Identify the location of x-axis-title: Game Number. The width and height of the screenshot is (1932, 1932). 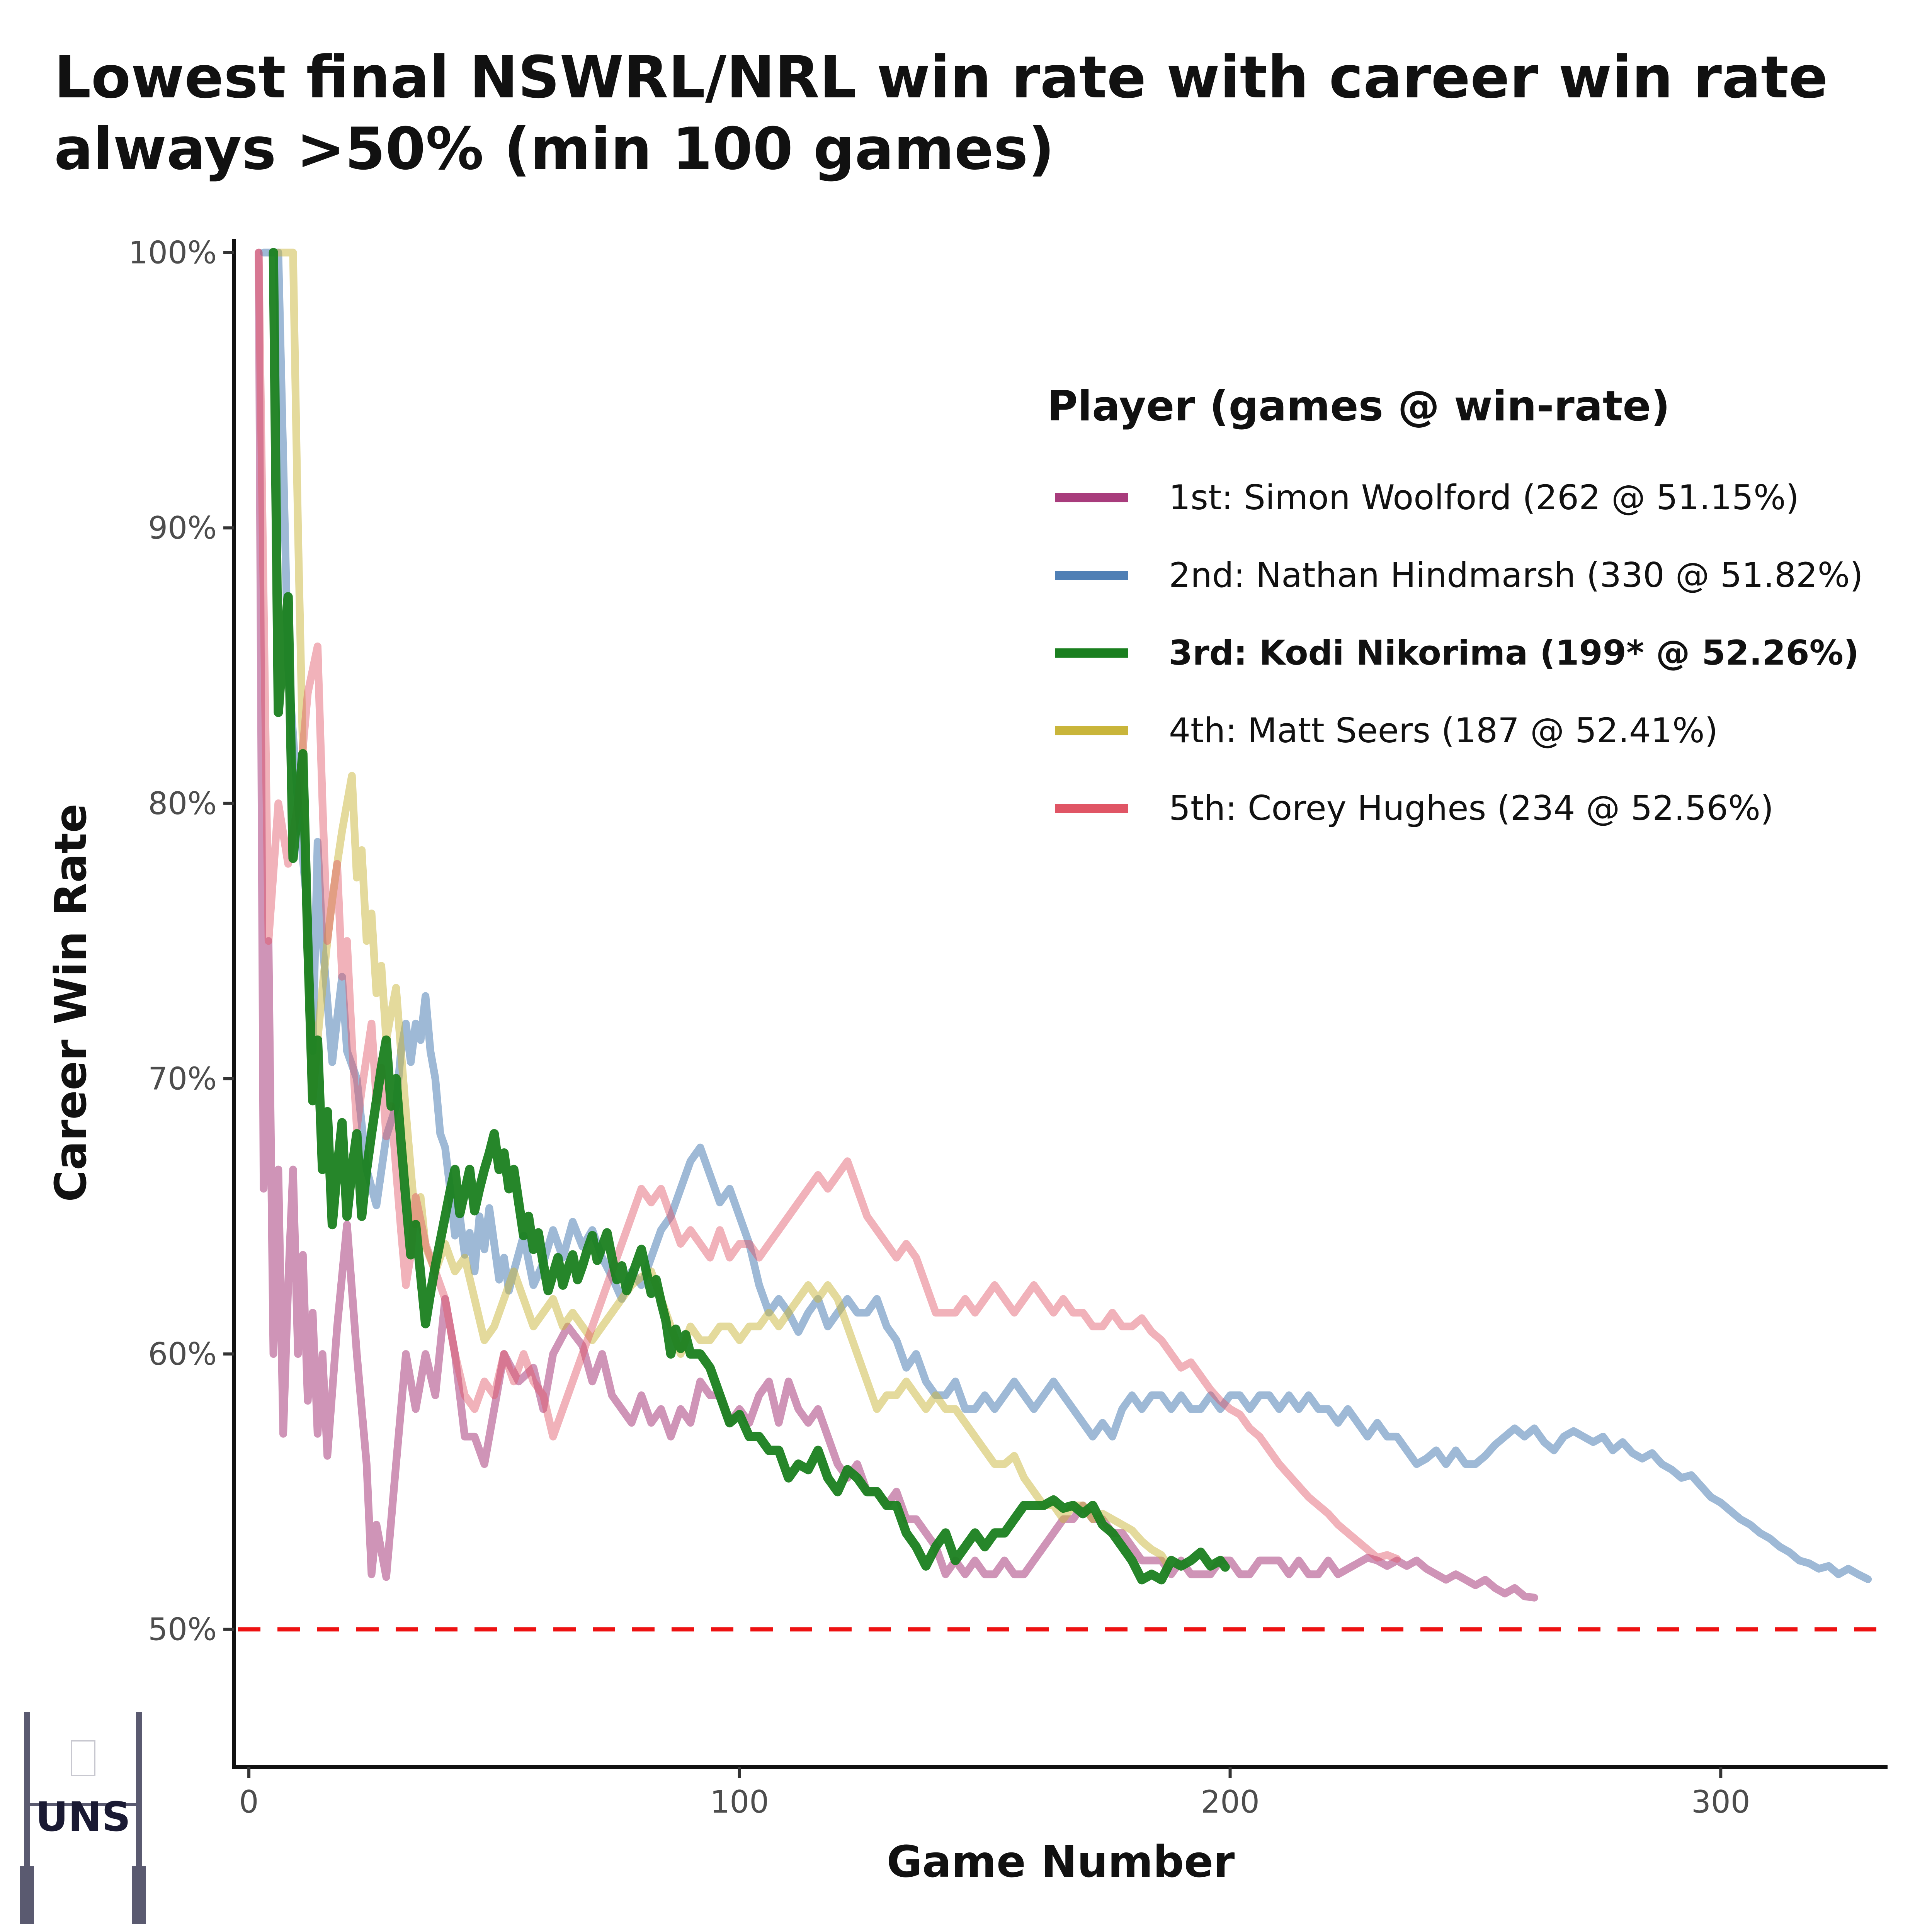
(1061, 1862).